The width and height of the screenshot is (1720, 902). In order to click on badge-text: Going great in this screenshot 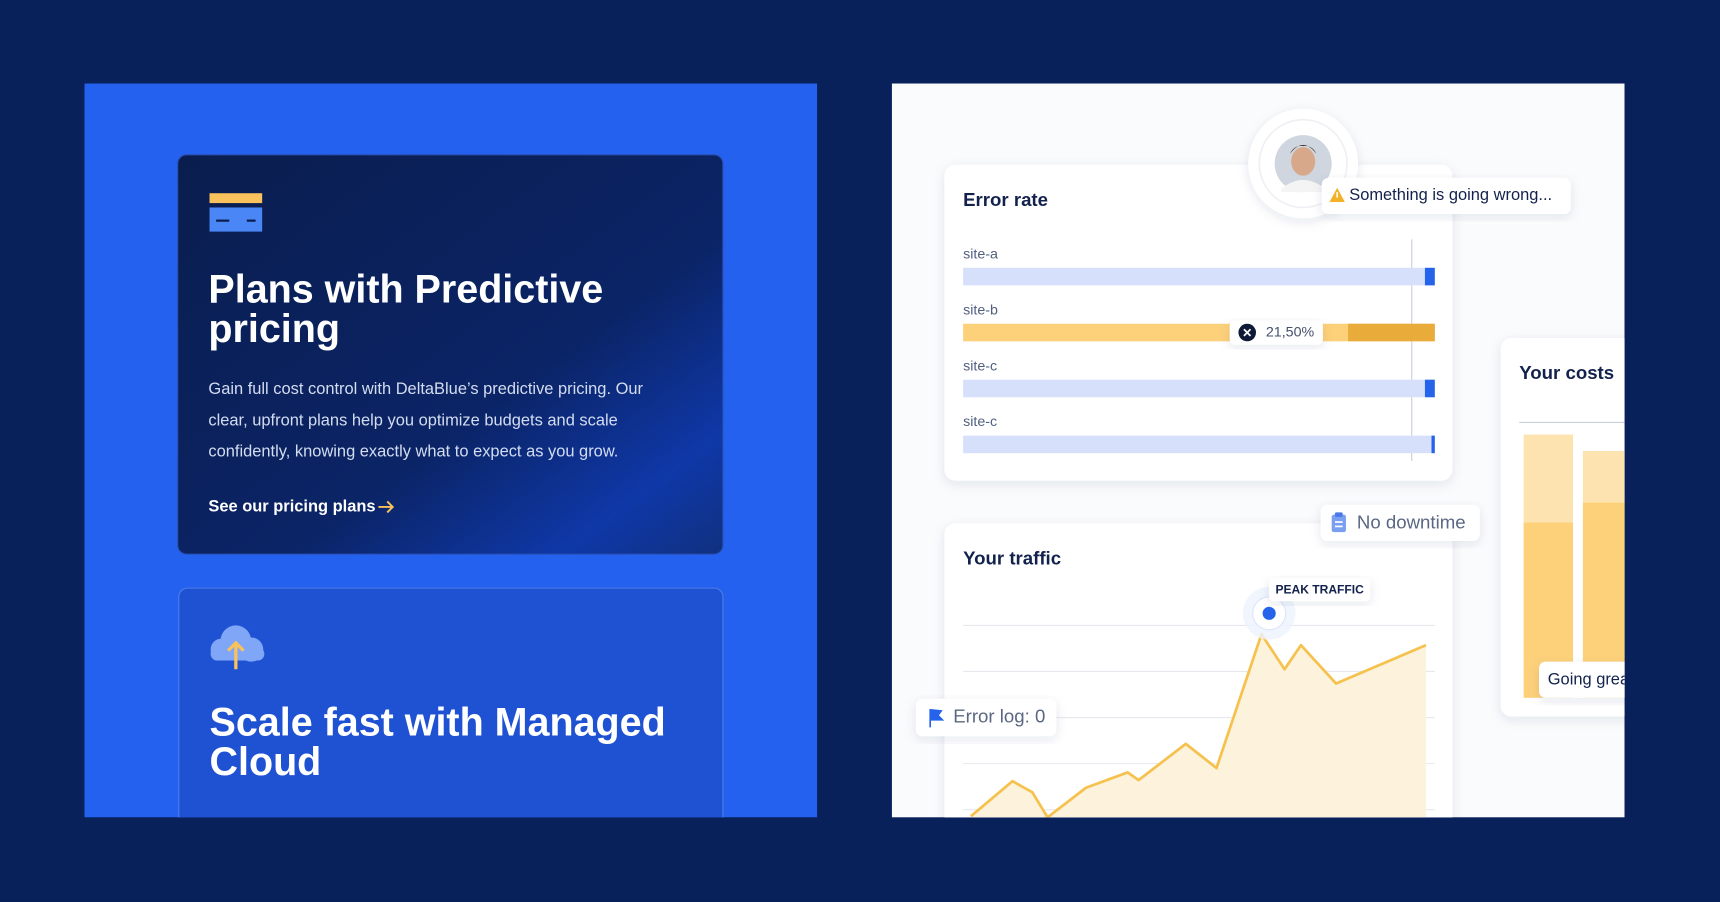, I will do `click(1591, 680)`.